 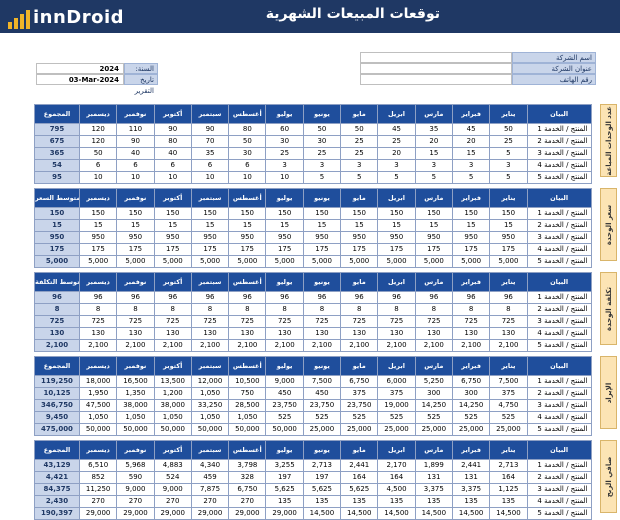 I want to click on table-cell: 18,000, so click(x=98, y=381).